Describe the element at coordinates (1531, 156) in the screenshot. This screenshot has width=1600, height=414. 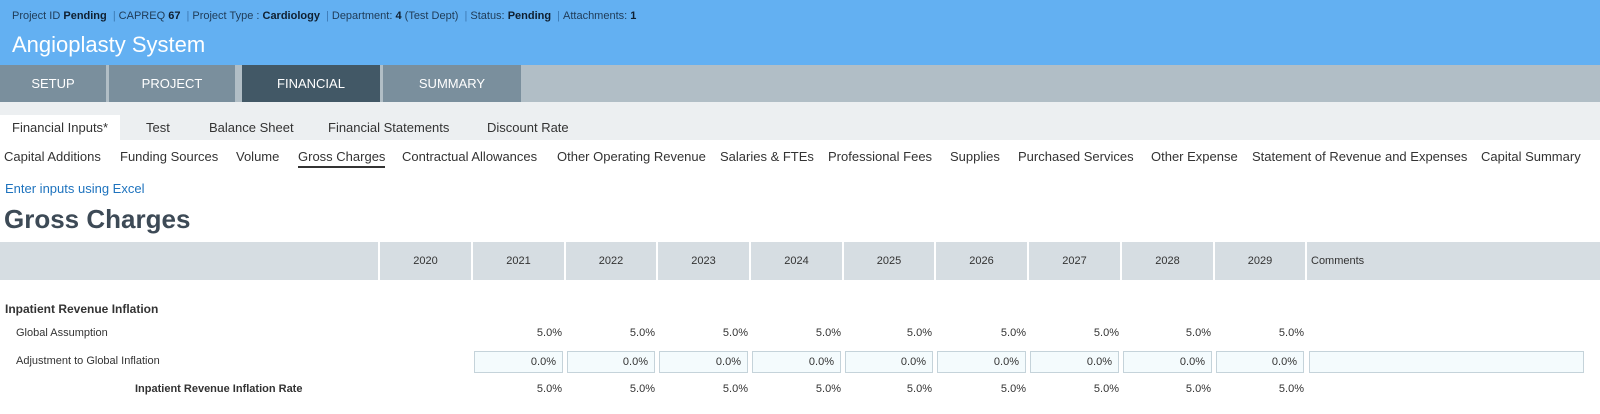
I see `section-capital-summary: Capital Summary` at that location.